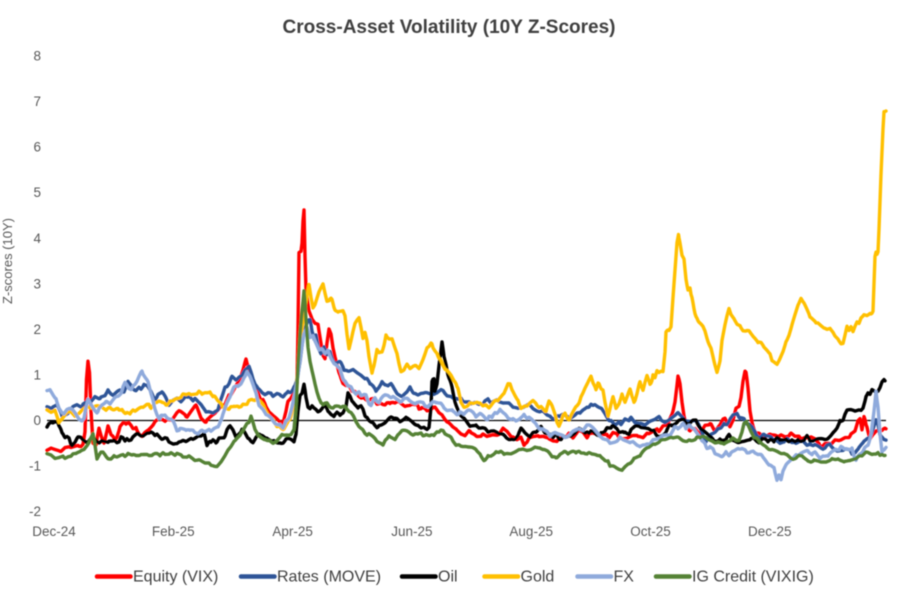  I want to click on svg-text: 8, so click(37, 56).